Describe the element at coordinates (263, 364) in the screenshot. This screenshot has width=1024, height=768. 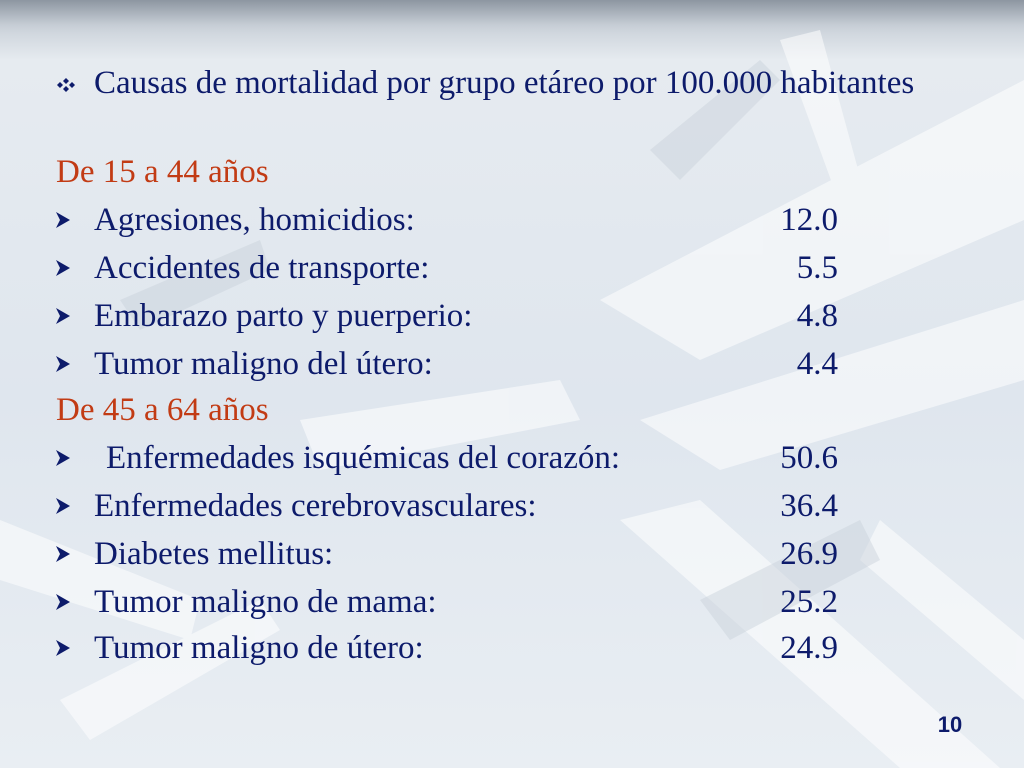
I see `item-label: Tumor maligno del útero:` at that location.